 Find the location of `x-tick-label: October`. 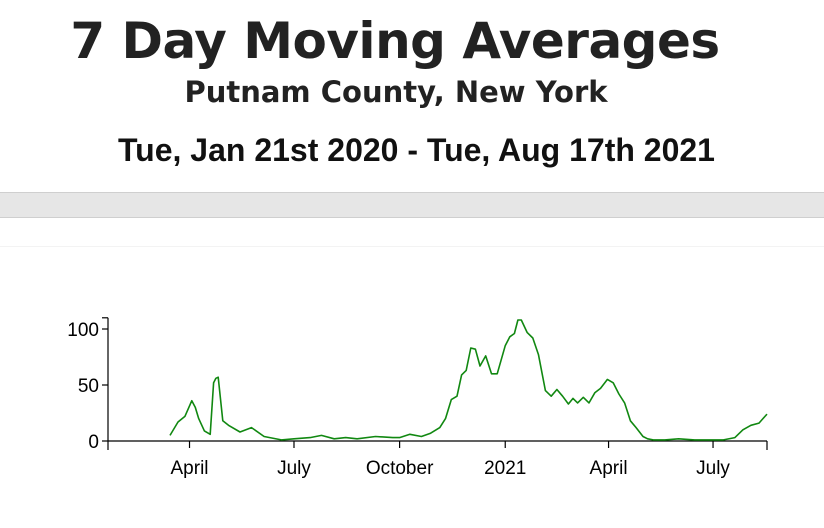

x-tick-label: October is located at coordinates (400, 468).